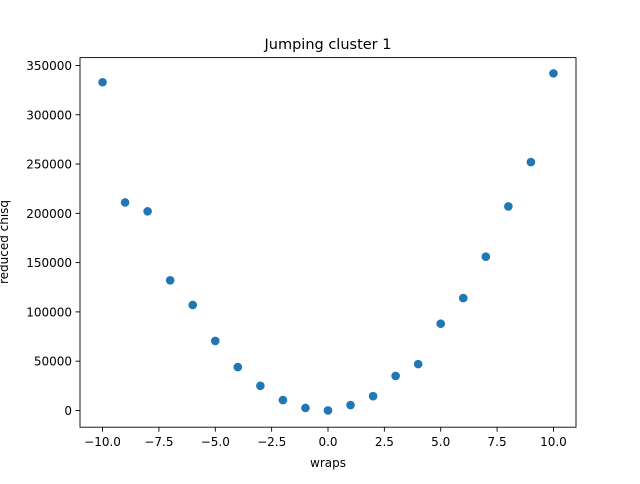 This screenshot has width=640, height=484. I want to click on y-tick-label: 200000, so click(49, 214).